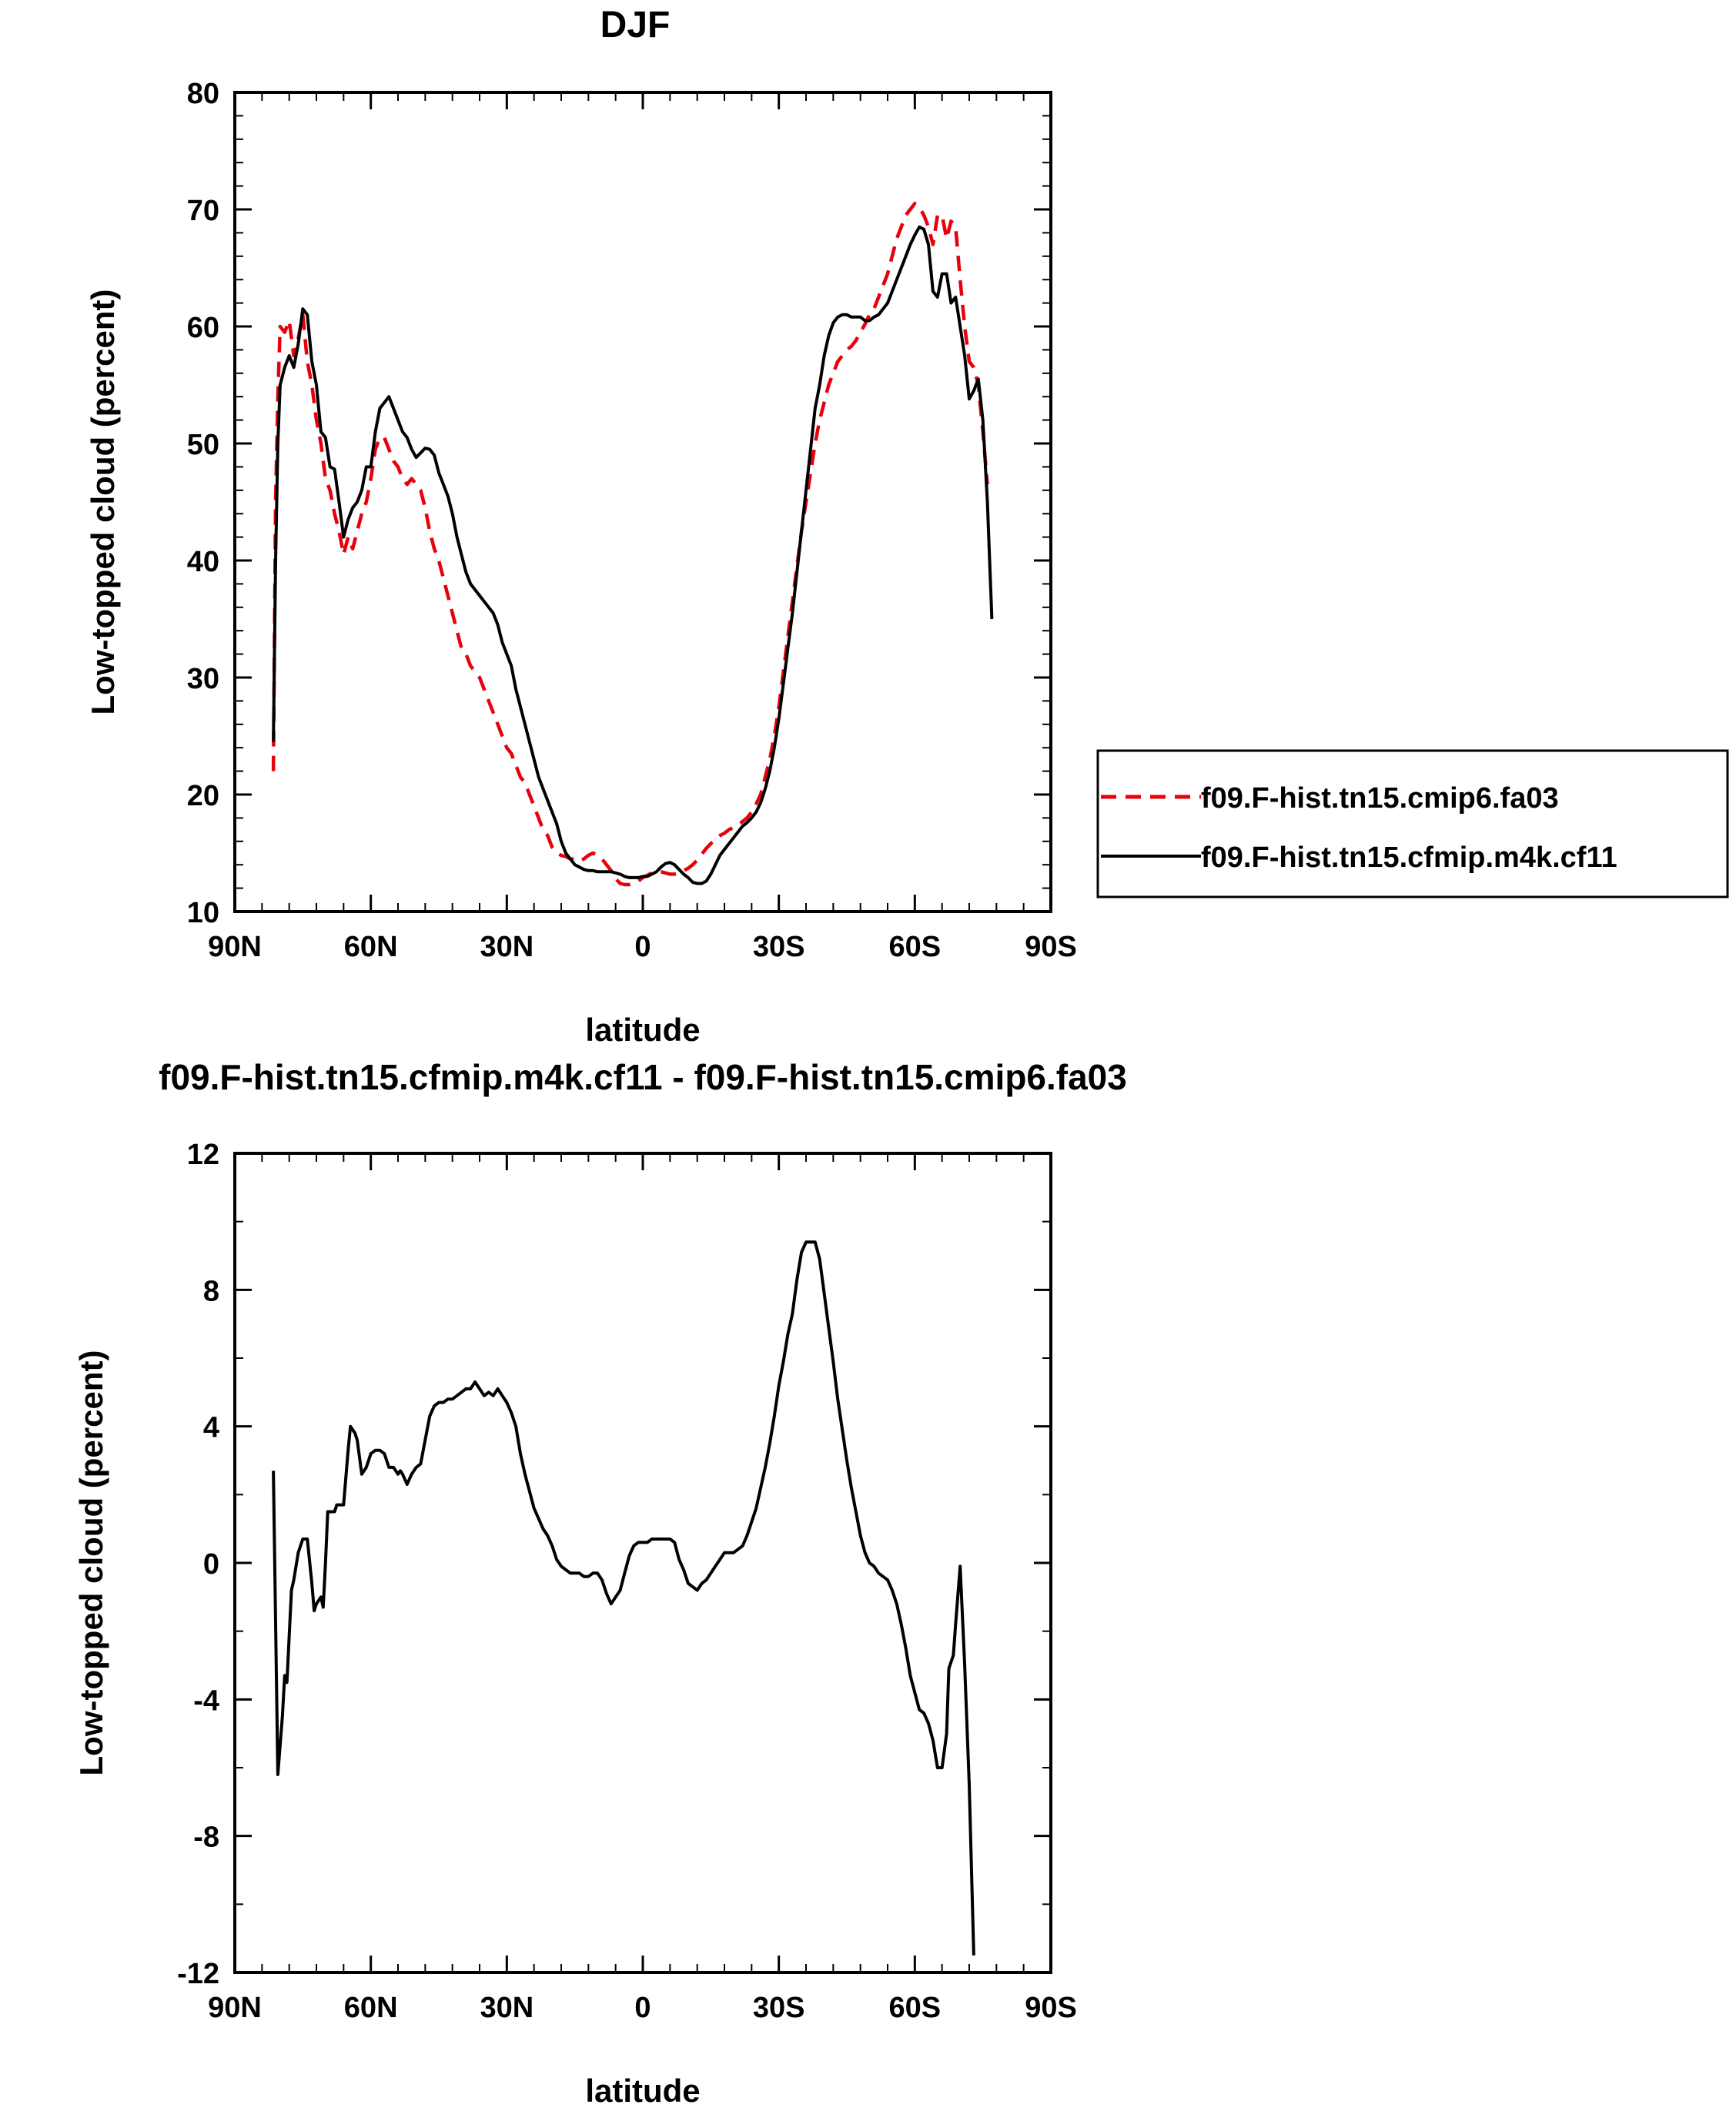  What do you see at coordinates (198, 1974) in the screenshot?
I see `bottom-y-tick-label: -12` at bounding box center [198, 1974].